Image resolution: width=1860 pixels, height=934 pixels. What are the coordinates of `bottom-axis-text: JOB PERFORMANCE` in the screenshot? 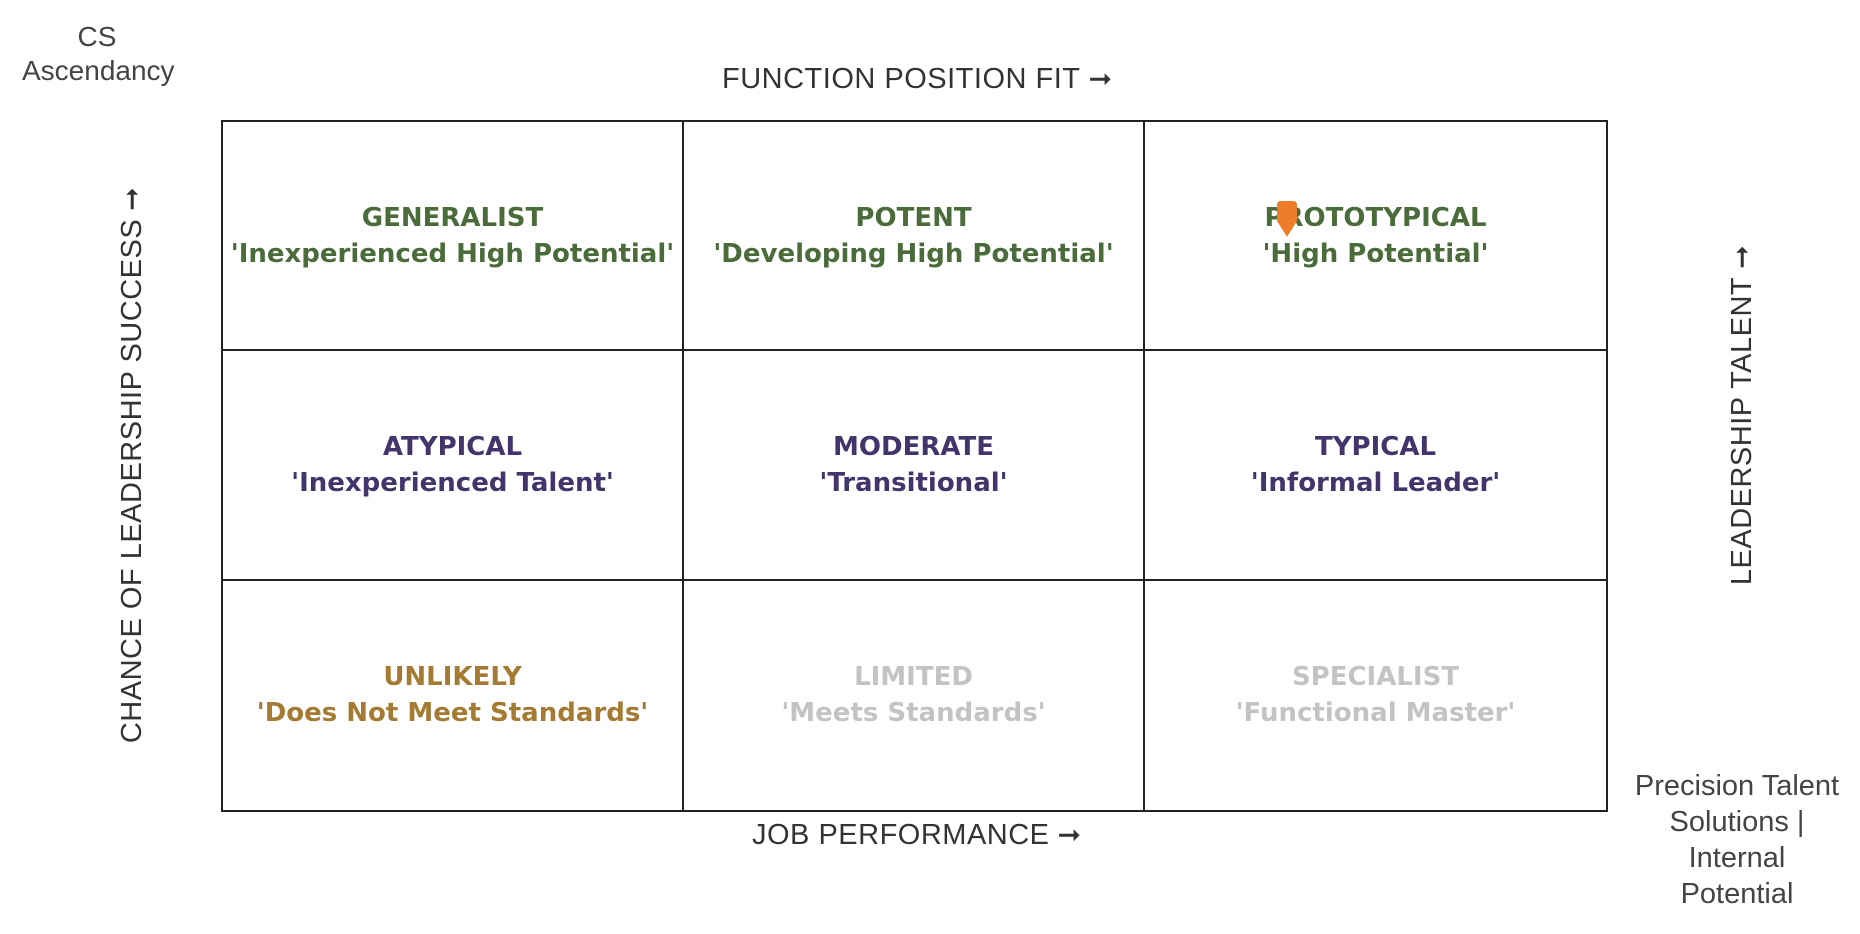 It's located at (901, 835).